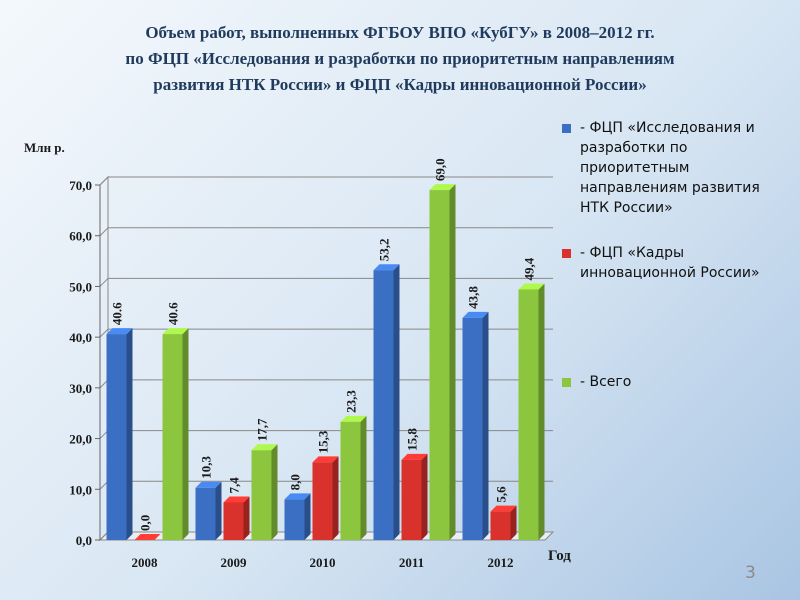 This screenshot has height=600, width=800. I want to click on y-axis-label: Млн р., so click(44, 147).